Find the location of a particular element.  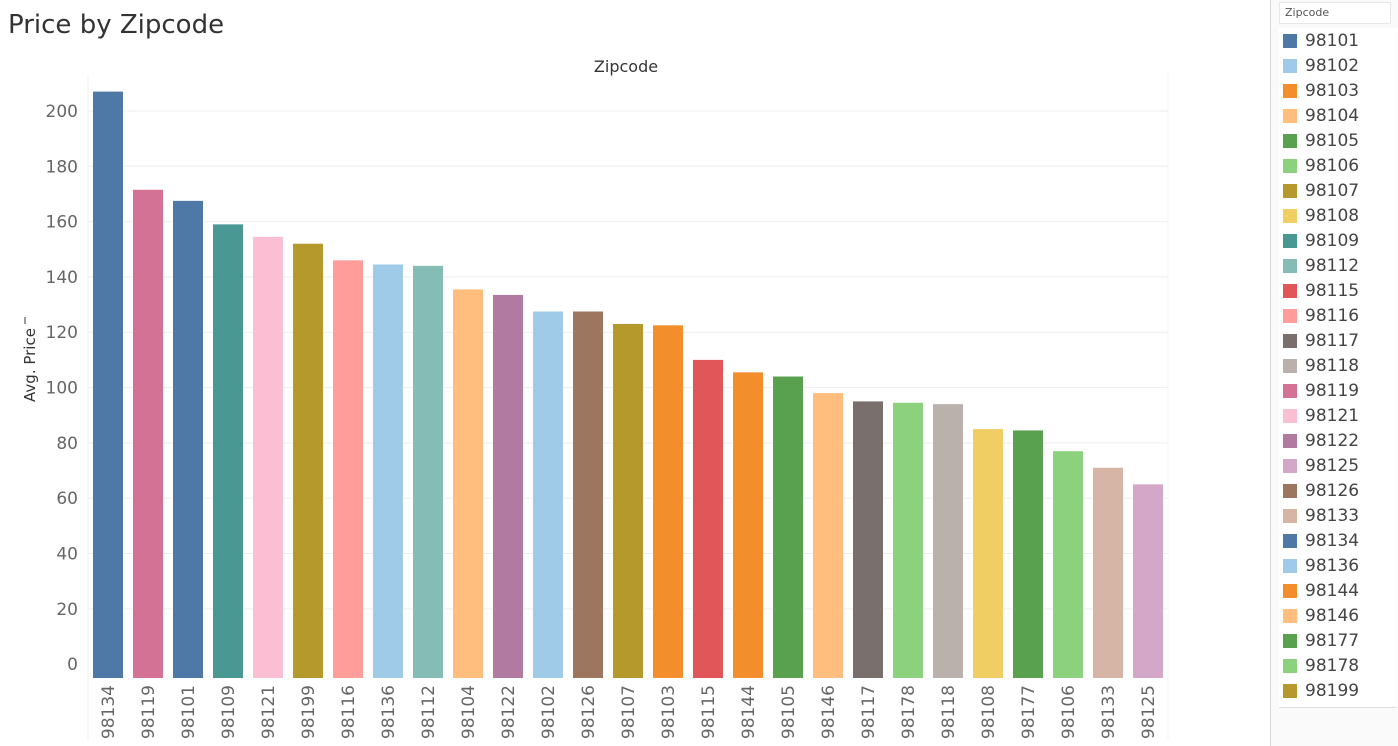

legend-item-98104: 98104 is located at coordinates (1338, 115).